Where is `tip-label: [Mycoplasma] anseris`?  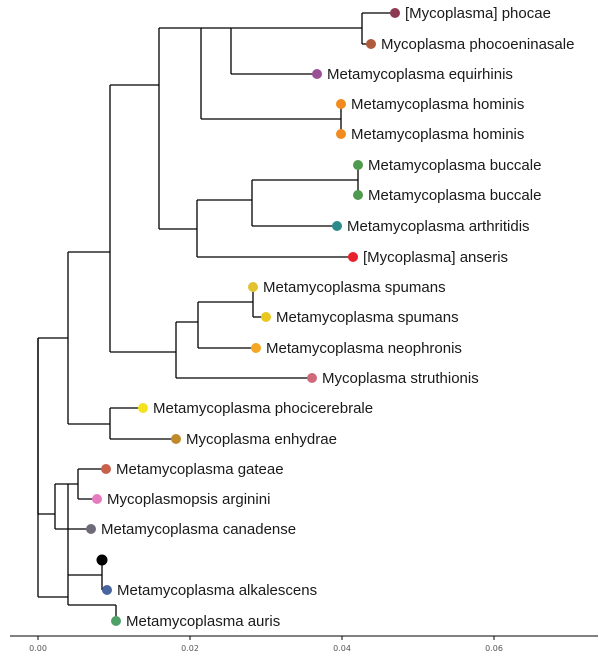 tip-label: [Mycoplasma] anseris is located at coordinates (435, 257).